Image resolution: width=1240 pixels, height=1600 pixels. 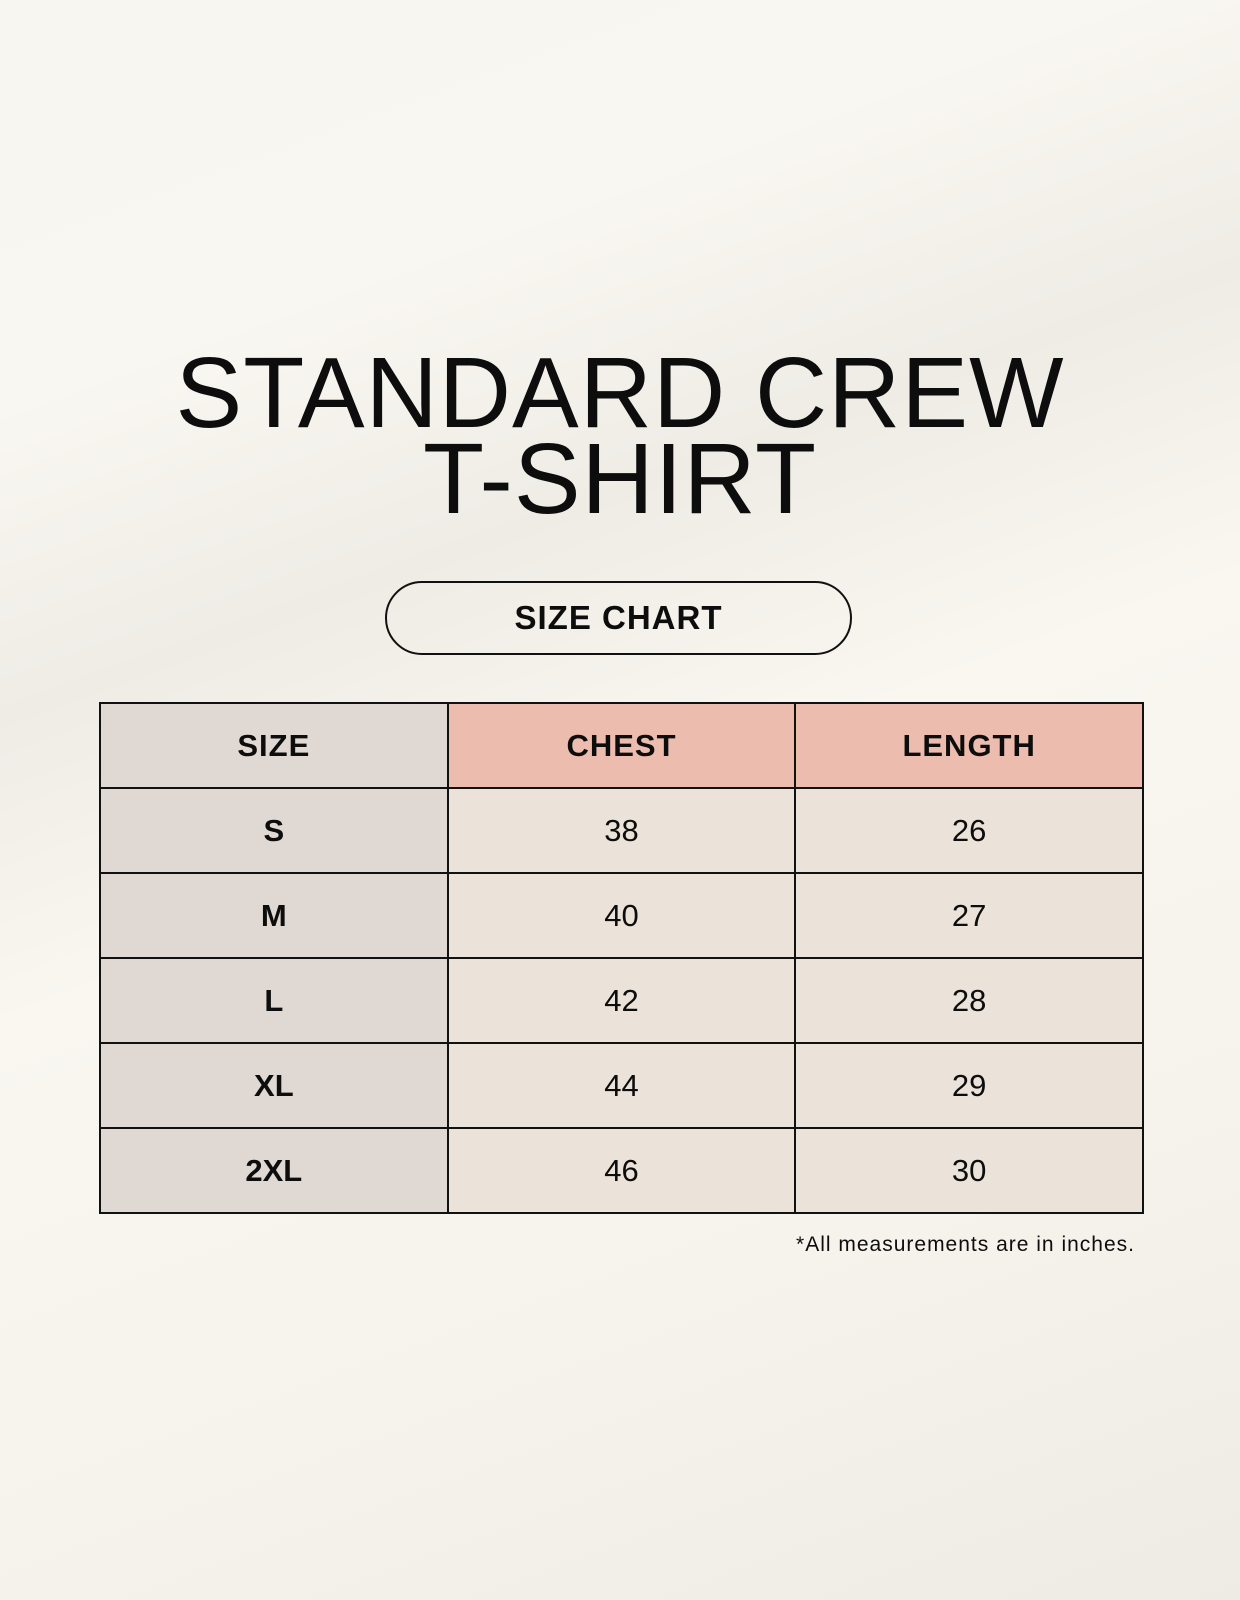 I want to click on table-row: 2XL 46 30, so click(x=621, y=1170).